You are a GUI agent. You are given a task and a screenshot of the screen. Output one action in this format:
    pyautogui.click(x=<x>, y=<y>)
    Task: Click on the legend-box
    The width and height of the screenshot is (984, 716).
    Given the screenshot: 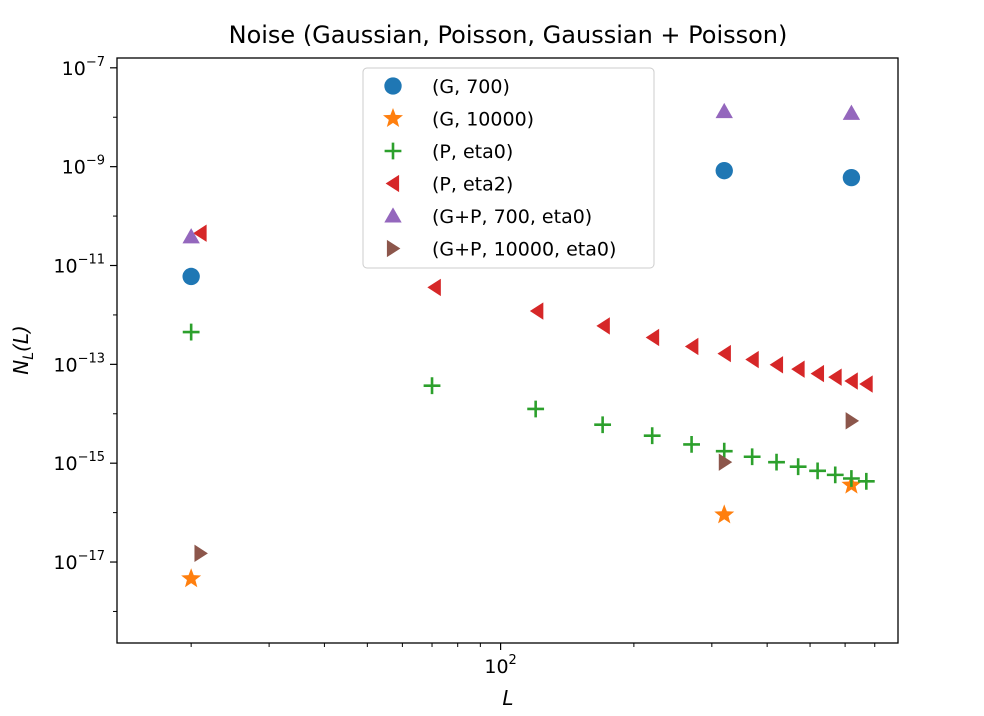 What is the action you would take?
    pyautogui.click(x=508, y=168)
    